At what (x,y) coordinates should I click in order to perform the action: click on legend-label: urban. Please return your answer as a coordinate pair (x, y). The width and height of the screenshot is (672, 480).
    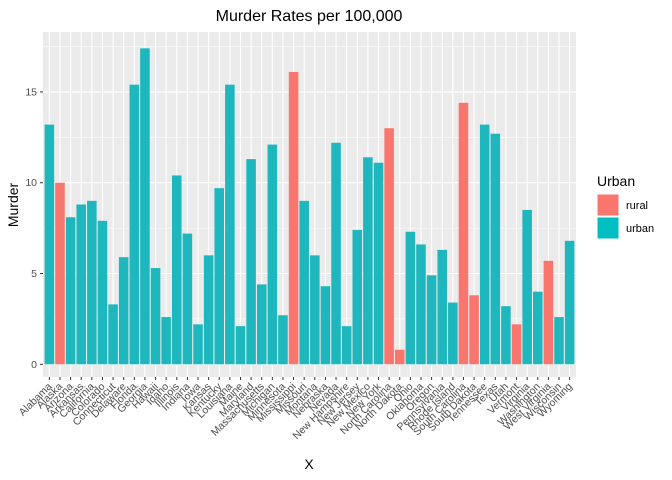
    Looking at the image, I should click on (640, 229).